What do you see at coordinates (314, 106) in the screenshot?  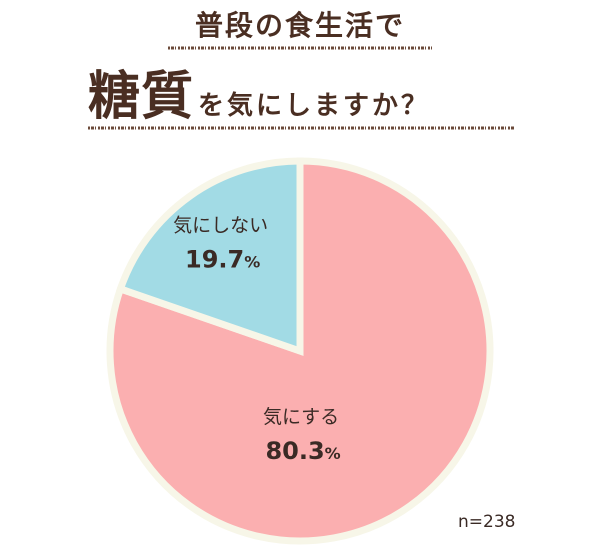 I see `chart-title-rest: を気にしますか？` at bounding box center [314, 106].